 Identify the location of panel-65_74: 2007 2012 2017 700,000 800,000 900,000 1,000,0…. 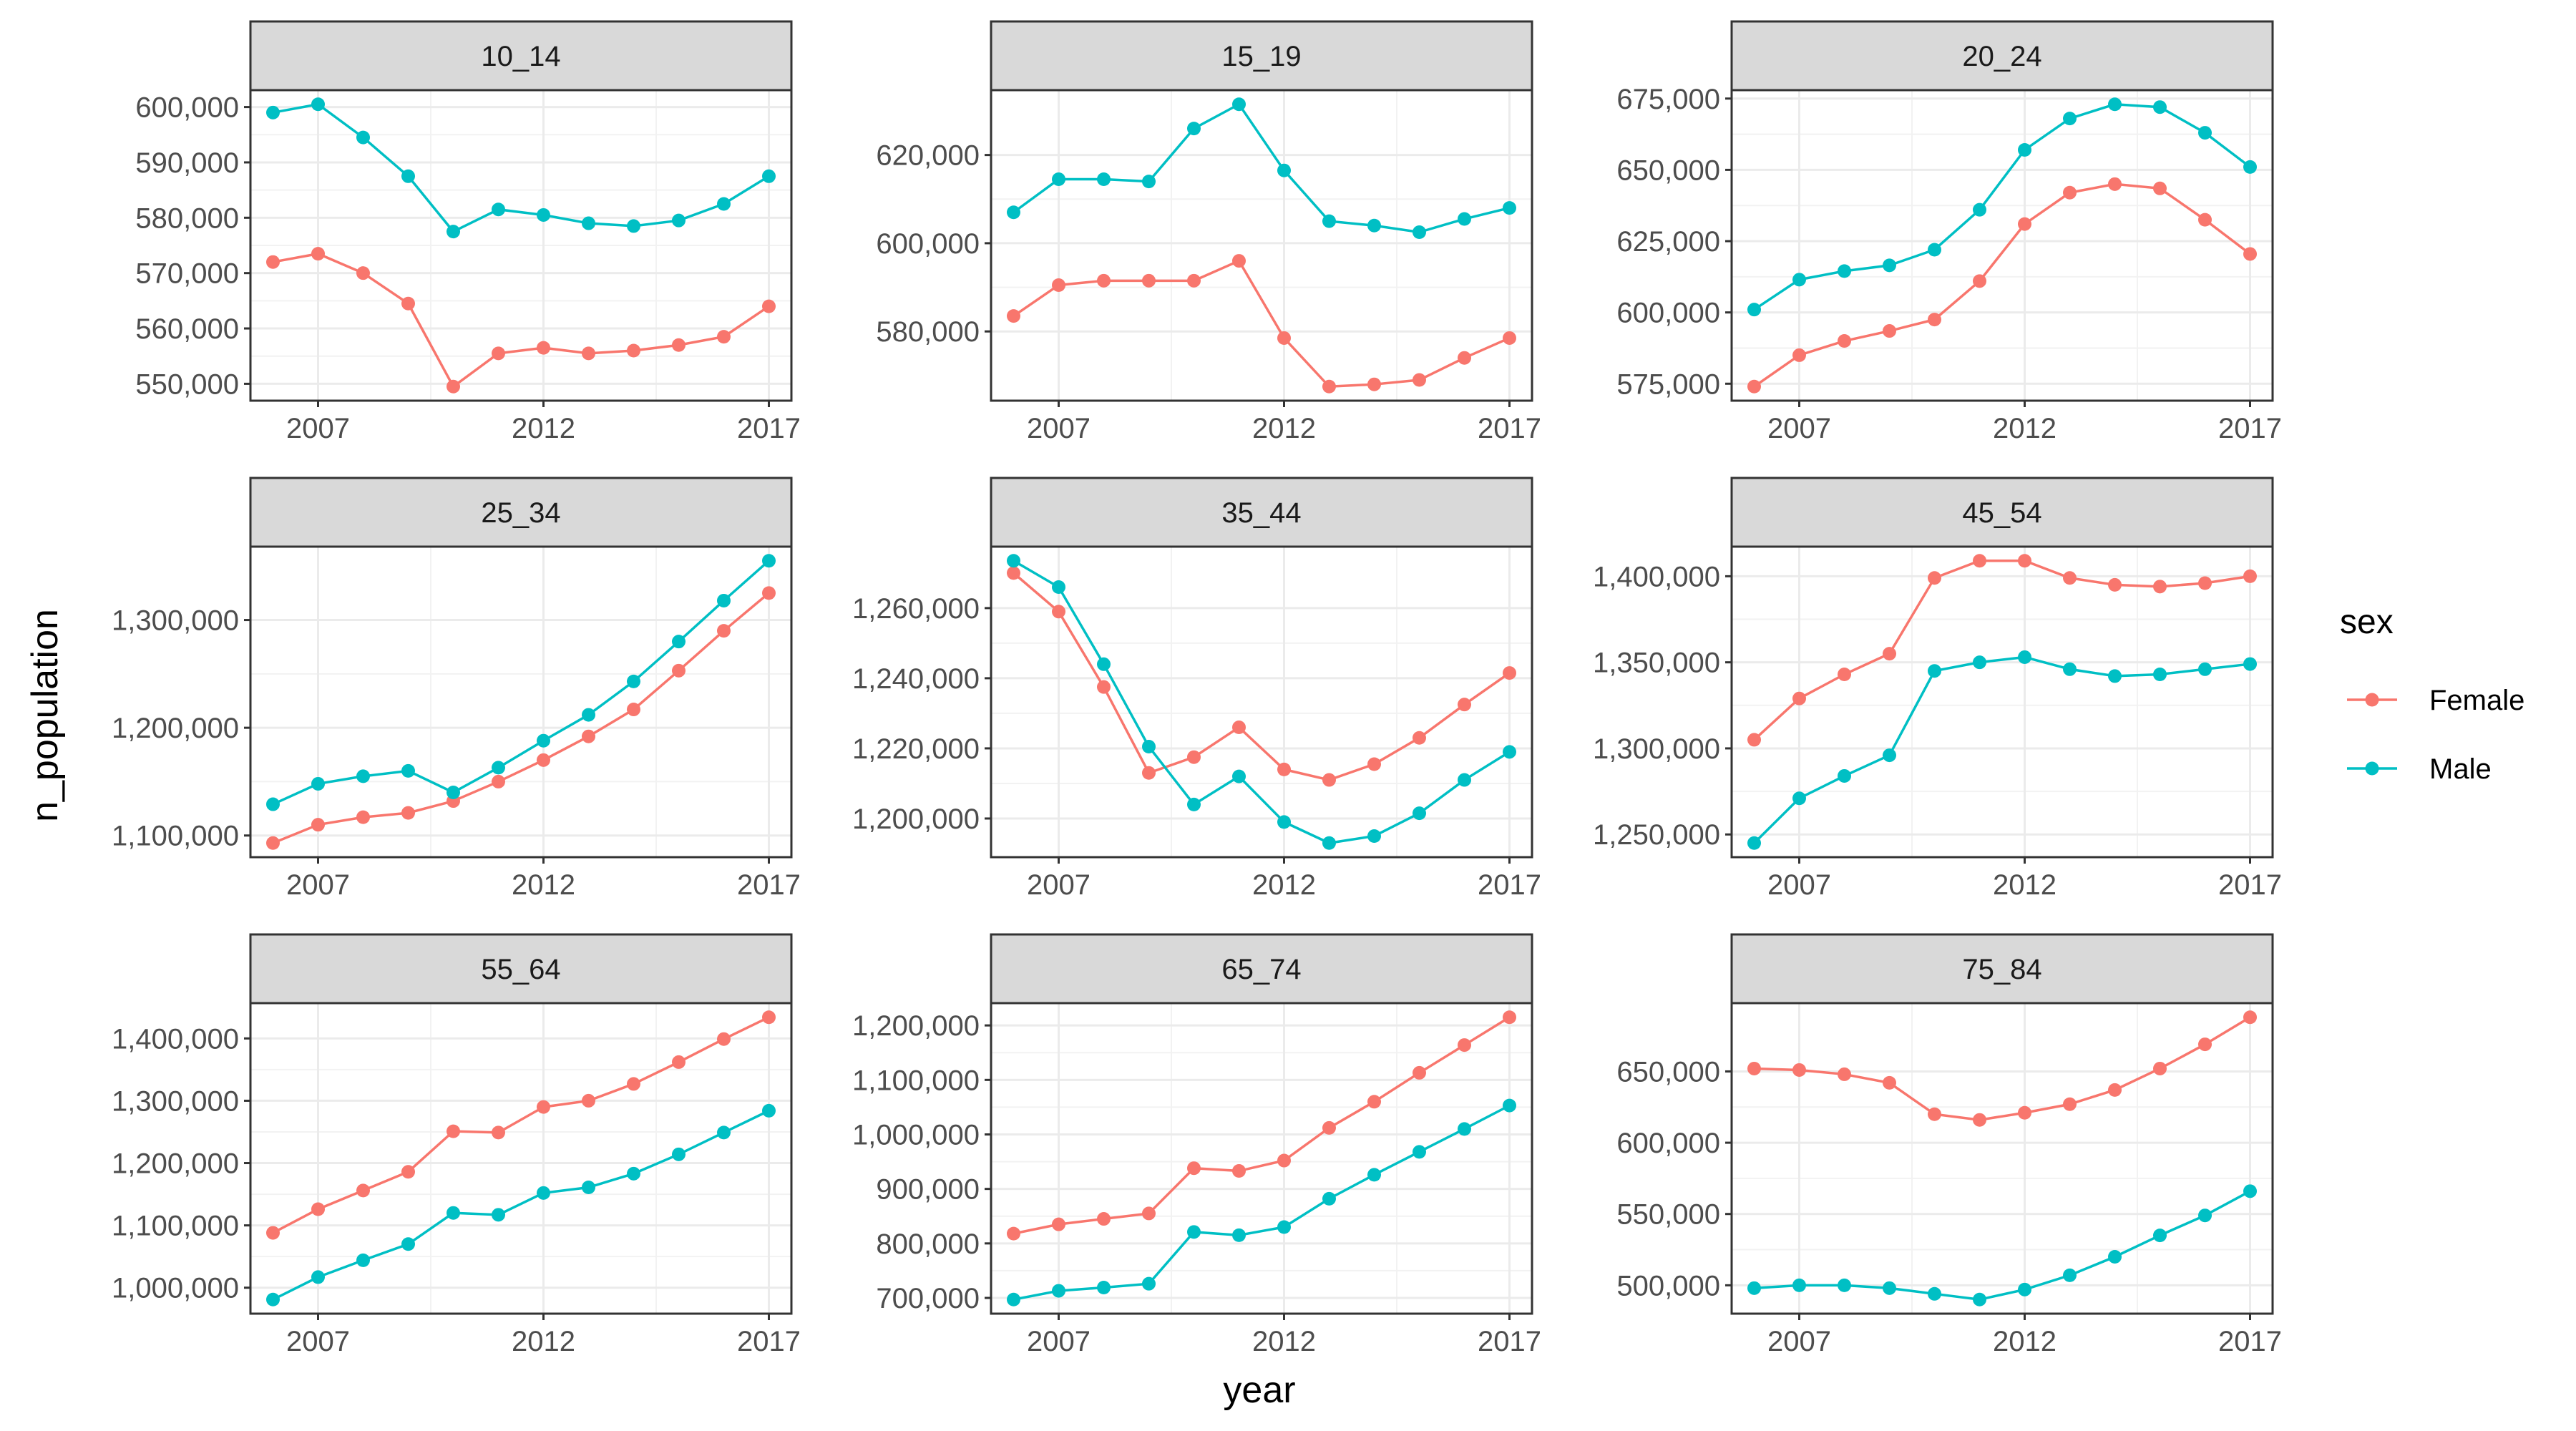
(1196, 1145).